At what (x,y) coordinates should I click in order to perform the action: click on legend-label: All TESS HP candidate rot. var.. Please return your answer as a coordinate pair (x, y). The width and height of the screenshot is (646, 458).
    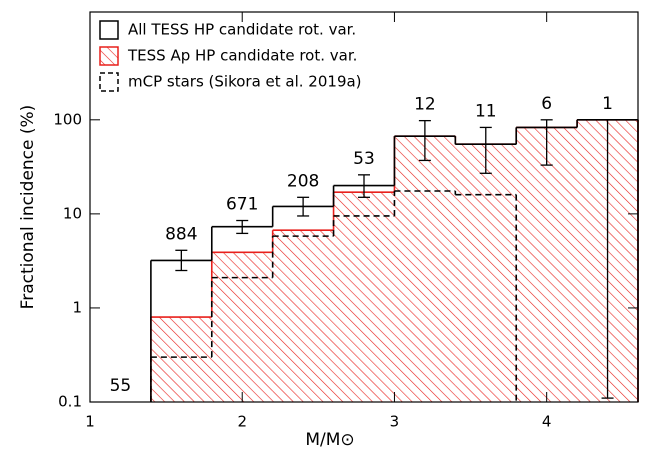
    Looking at the image, I should click on (242, 30).